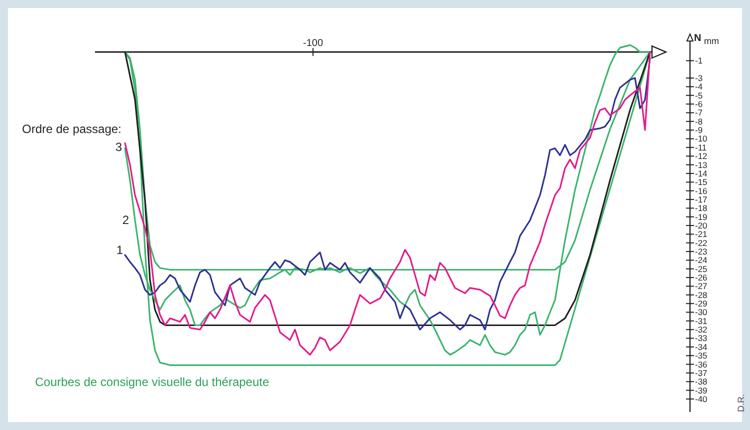 The image size is (750, 430). I want to click on y-tick-label: -7, so click(699, 113).